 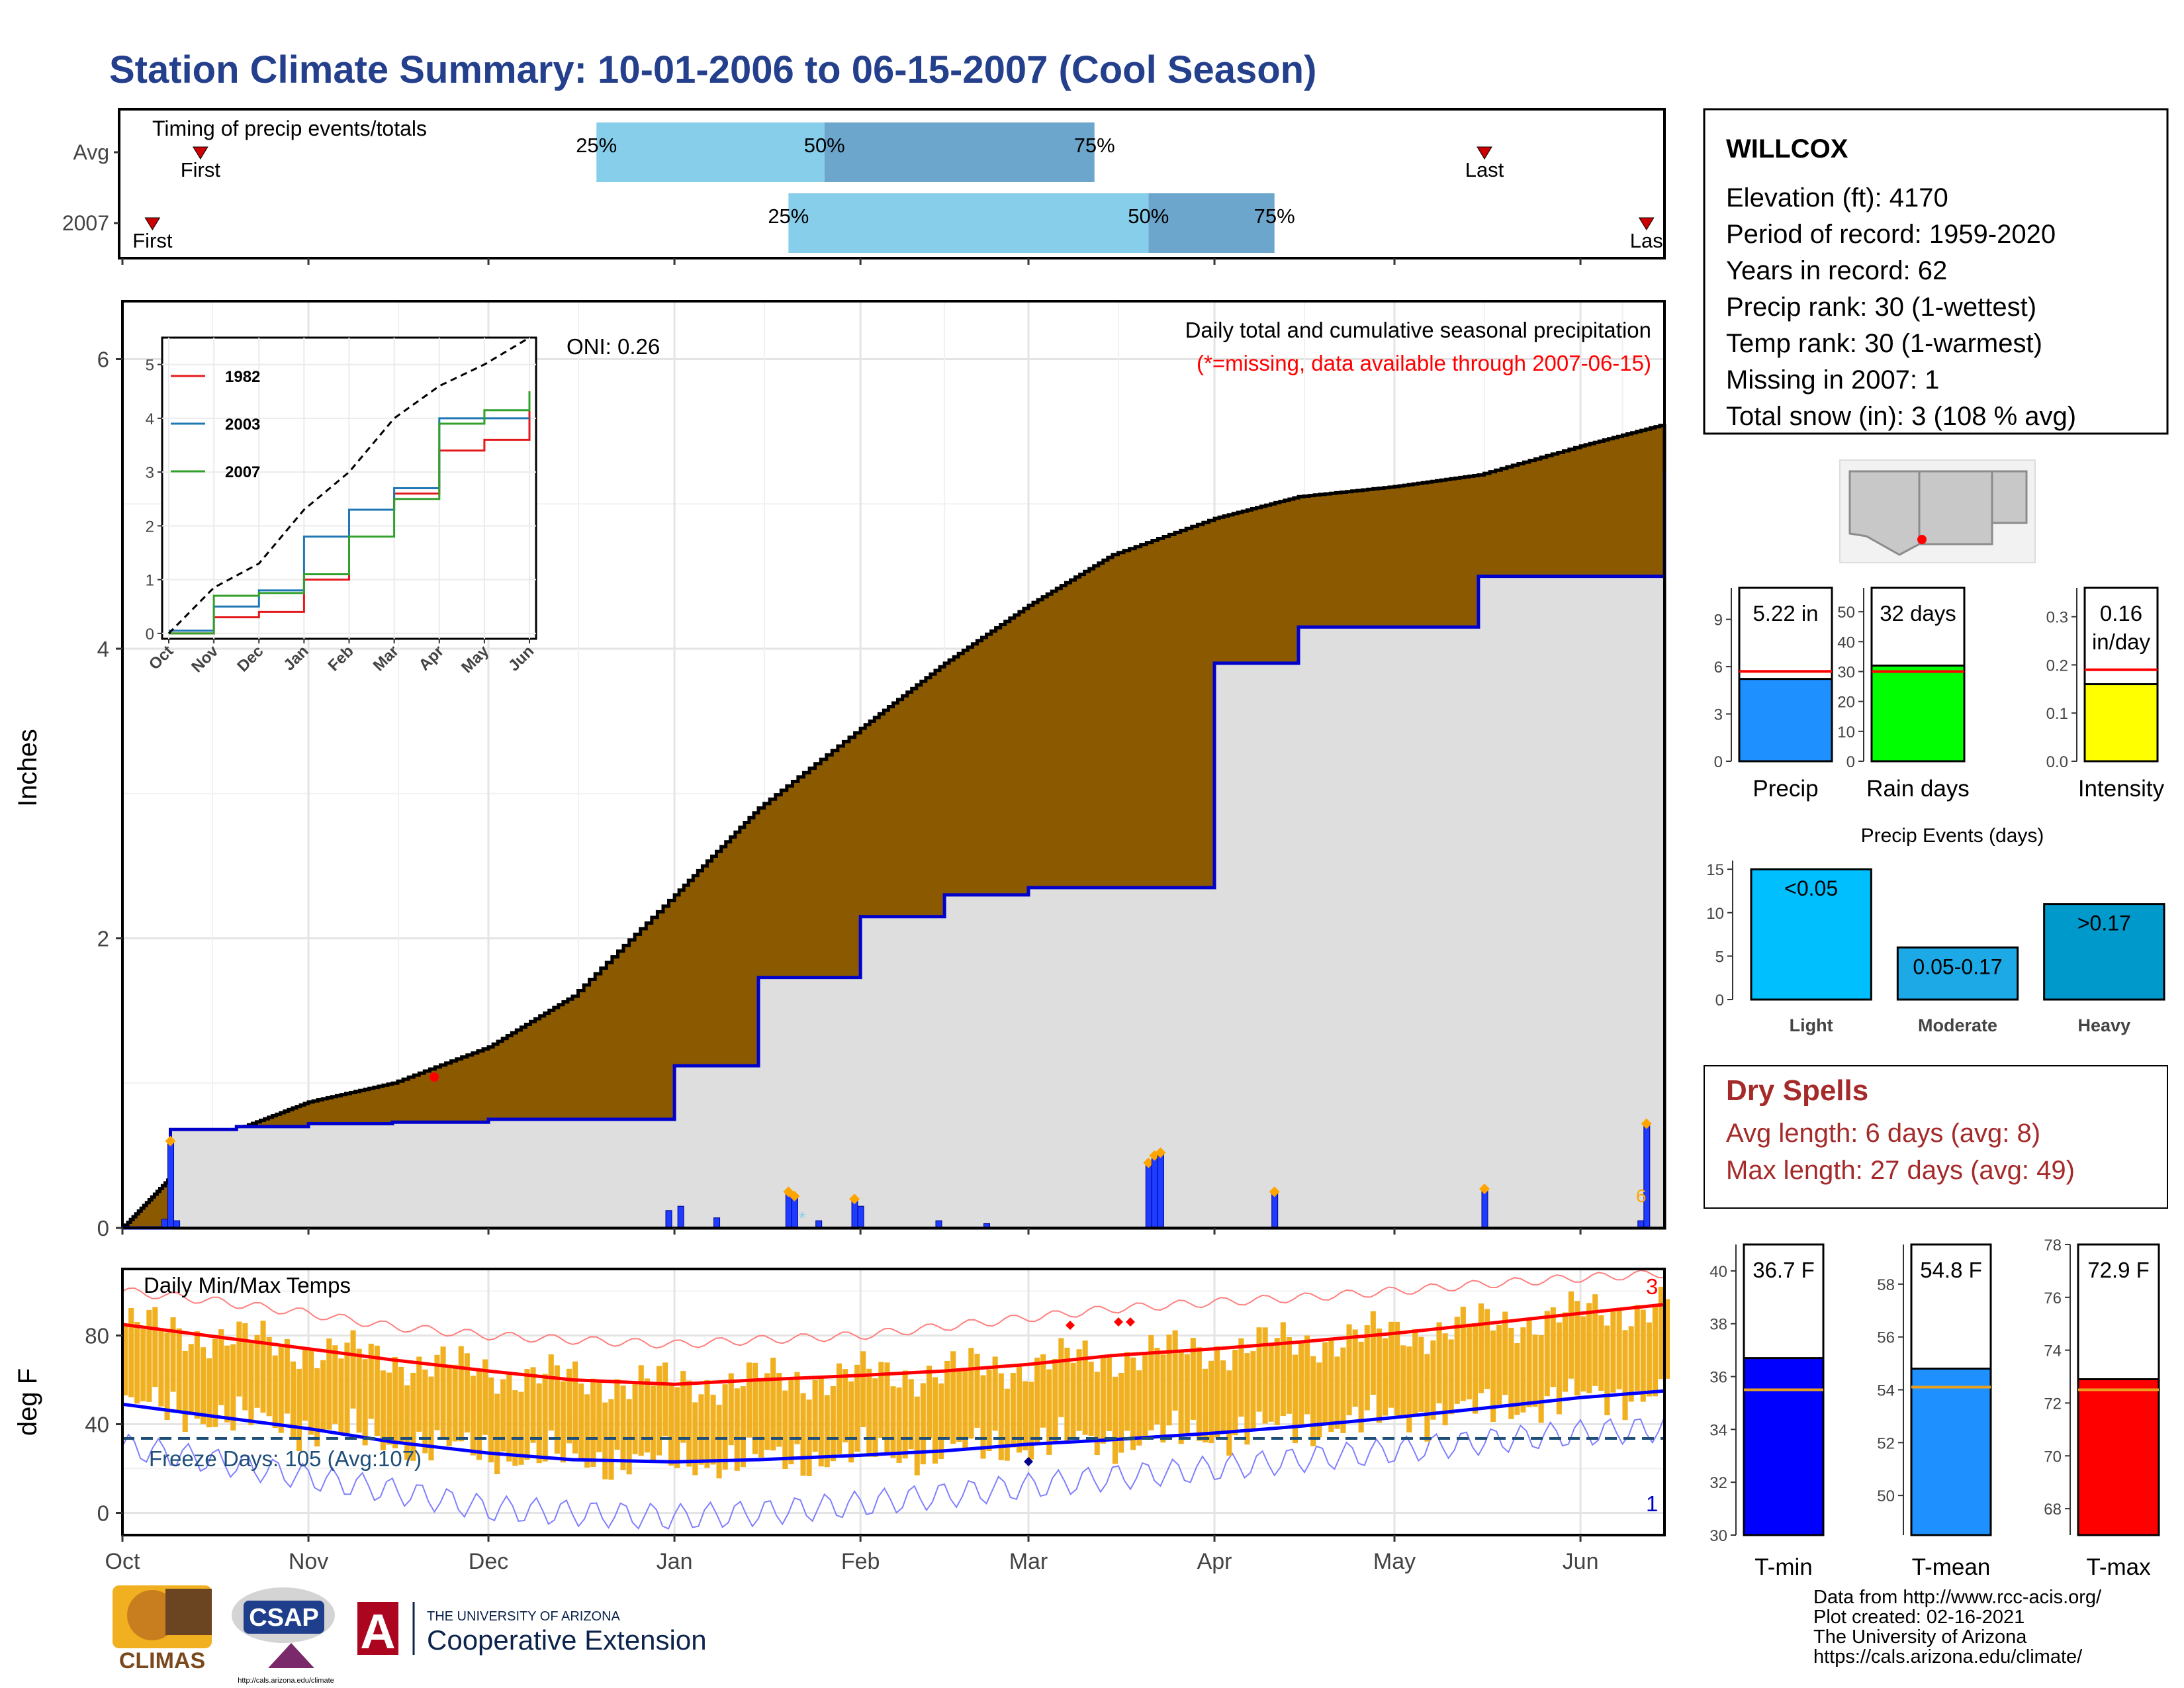 I want to click on mini-chart-category: Rain days, so click(x=1918, y=789).